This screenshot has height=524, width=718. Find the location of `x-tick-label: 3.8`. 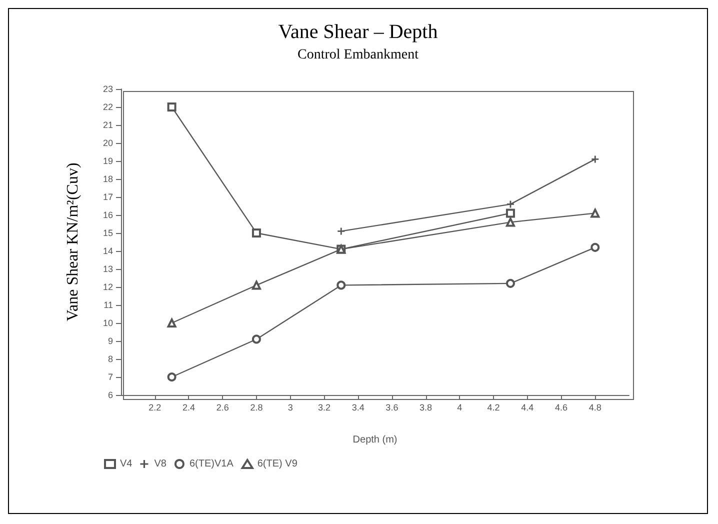

x-tick-label: 3.8 is located at coordinates (426, 407).